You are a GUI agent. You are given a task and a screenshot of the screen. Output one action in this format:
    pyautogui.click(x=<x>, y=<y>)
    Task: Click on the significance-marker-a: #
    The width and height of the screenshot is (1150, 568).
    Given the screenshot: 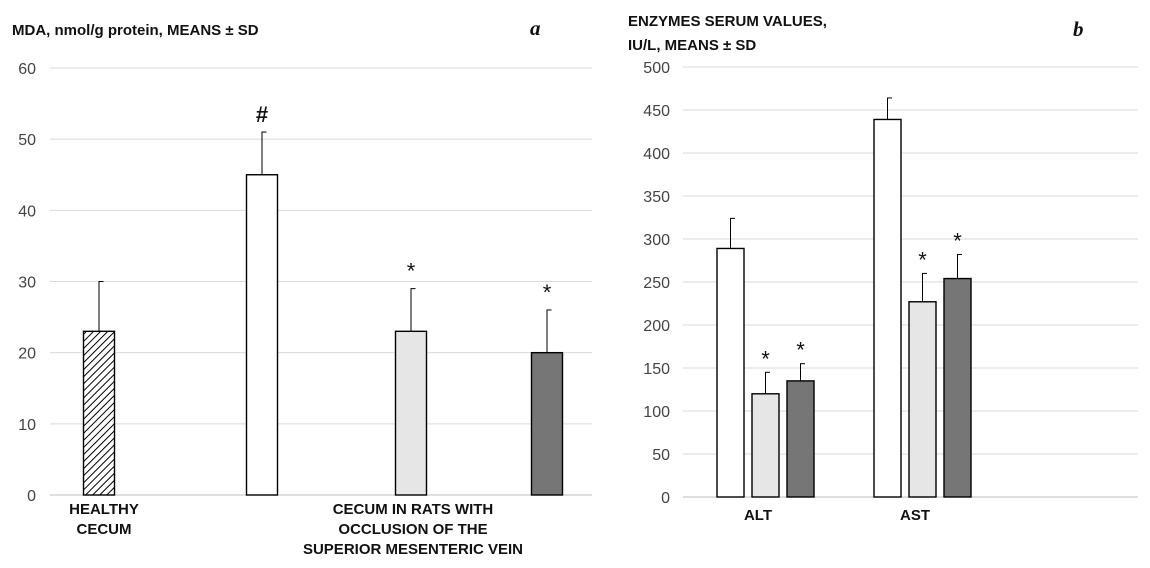 What is the action you would take?
    pyautogui.click(x=262, y=114)
    